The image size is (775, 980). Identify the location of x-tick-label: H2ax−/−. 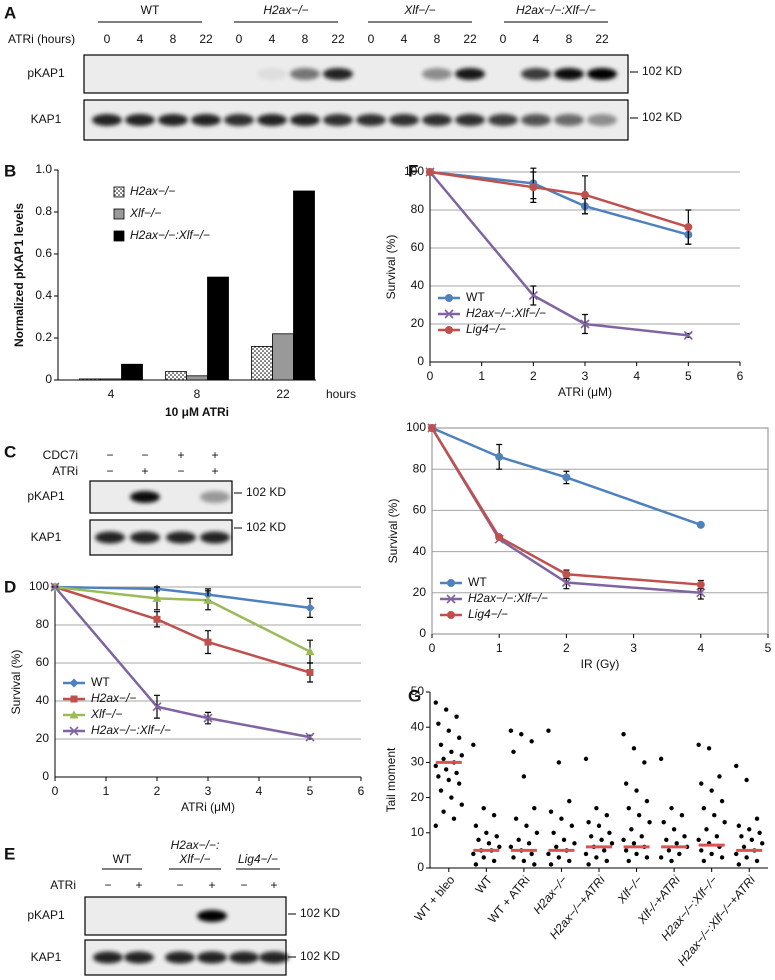
(550, 895).